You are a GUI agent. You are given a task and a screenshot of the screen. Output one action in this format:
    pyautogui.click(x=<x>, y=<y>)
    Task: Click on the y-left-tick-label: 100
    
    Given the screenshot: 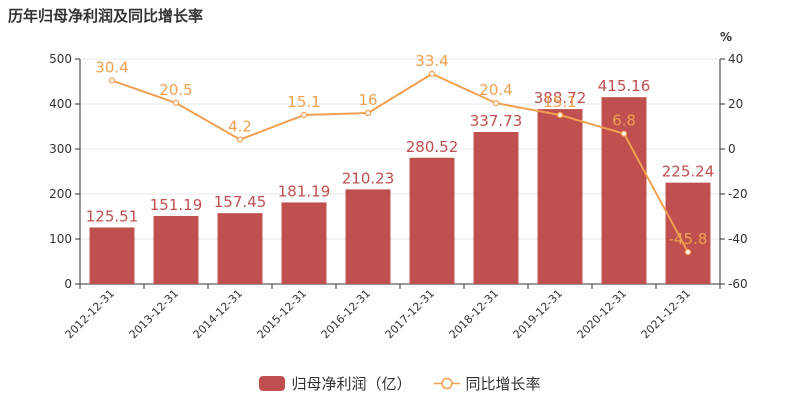 What is the action you would take?
    pyautogui.click(x=60, y=239)
    